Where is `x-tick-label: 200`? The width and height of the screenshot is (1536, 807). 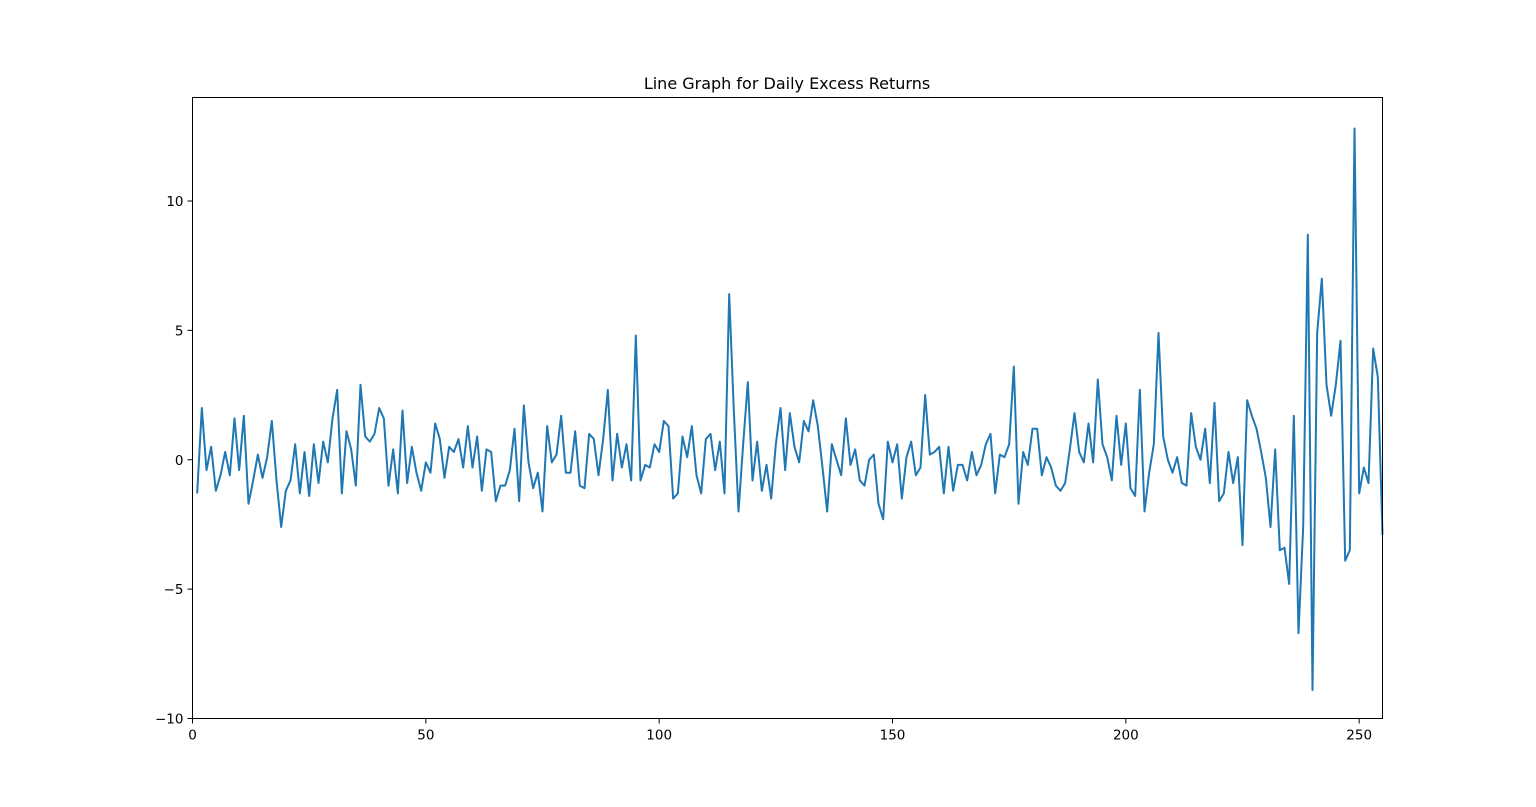 x-tick-label: 200 is located at coordinates (1126, 736).